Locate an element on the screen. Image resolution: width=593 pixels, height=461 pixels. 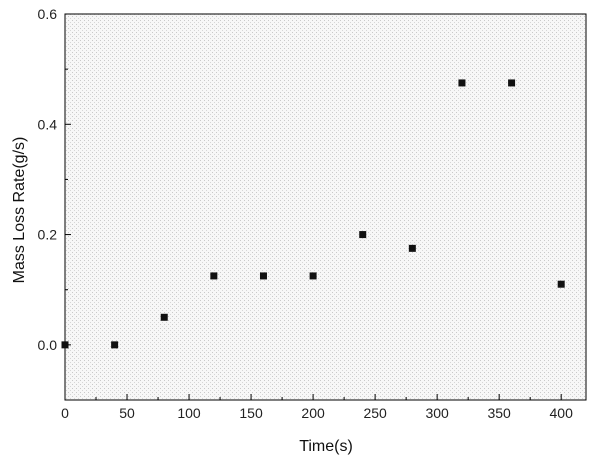
y-tick-label: 0.6 is located at coordinates (48, 14).